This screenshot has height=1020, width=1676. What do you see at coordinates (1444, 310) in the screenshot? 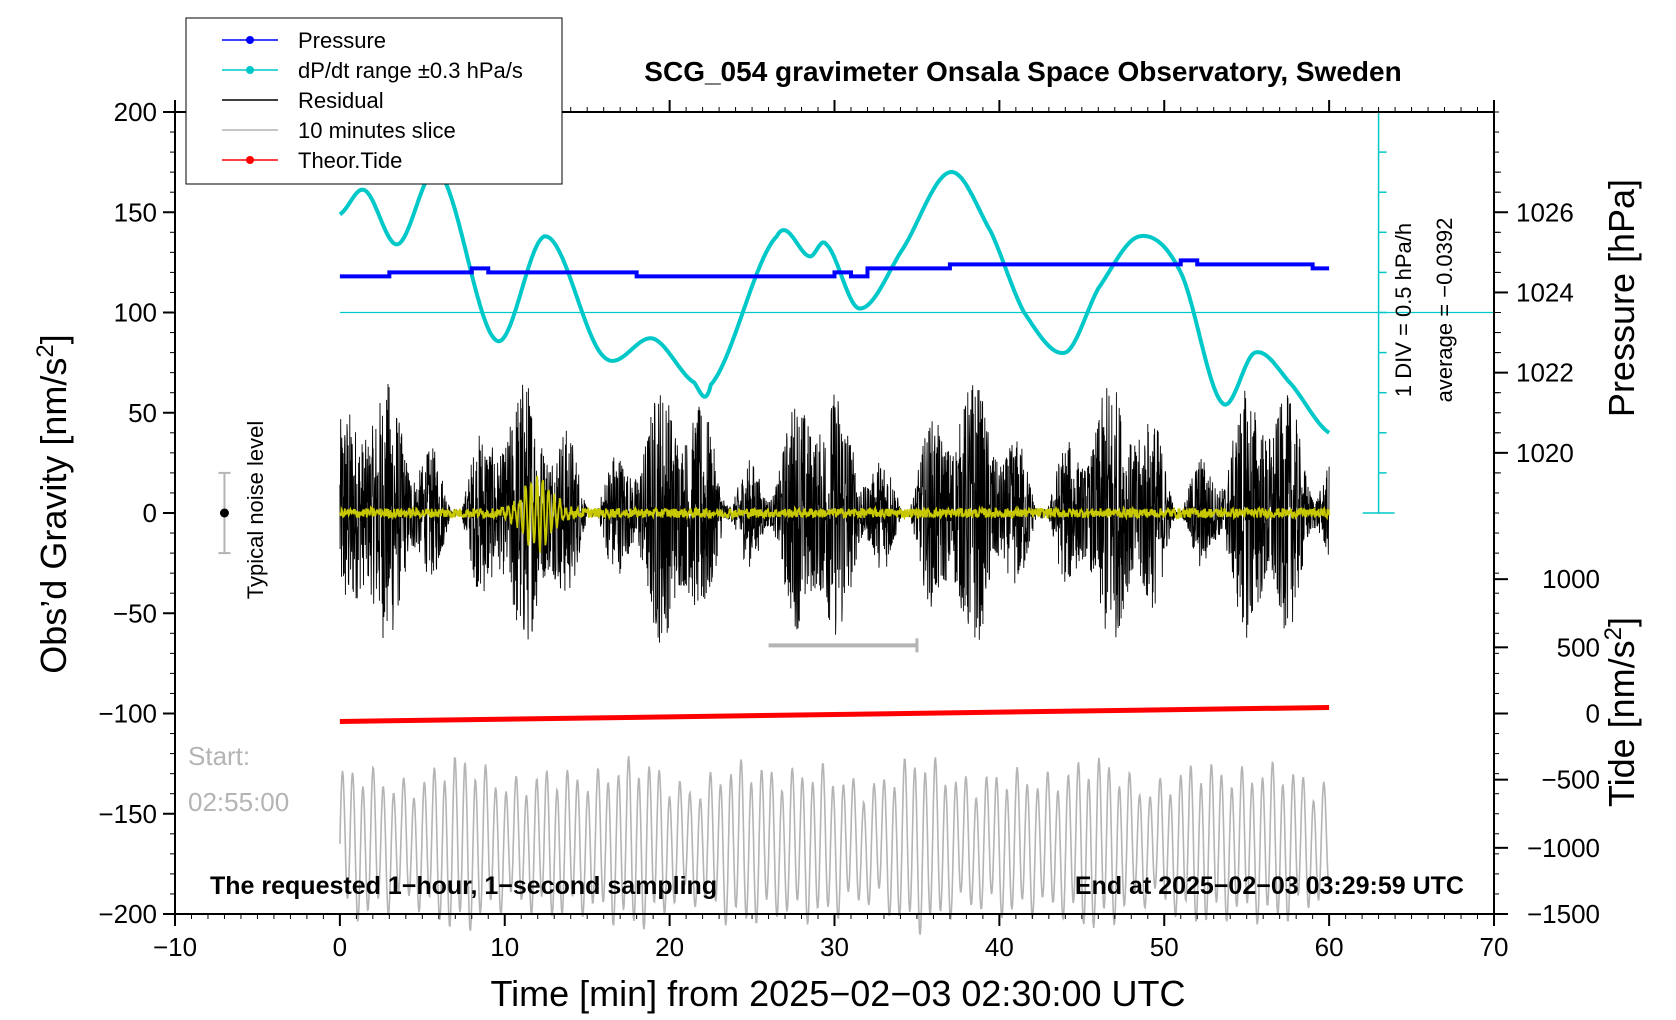
I see `scale-average-label: average = −0.0392` at bounding box center [1444, 310].